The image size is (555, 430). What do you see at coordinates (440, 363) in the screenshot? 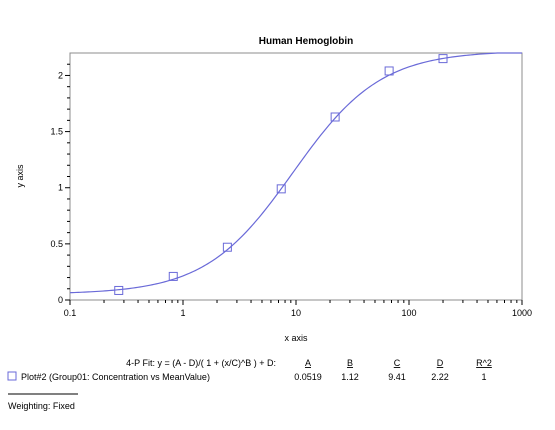
I see `fit-param-header: D` at bounding box center [440, 363].